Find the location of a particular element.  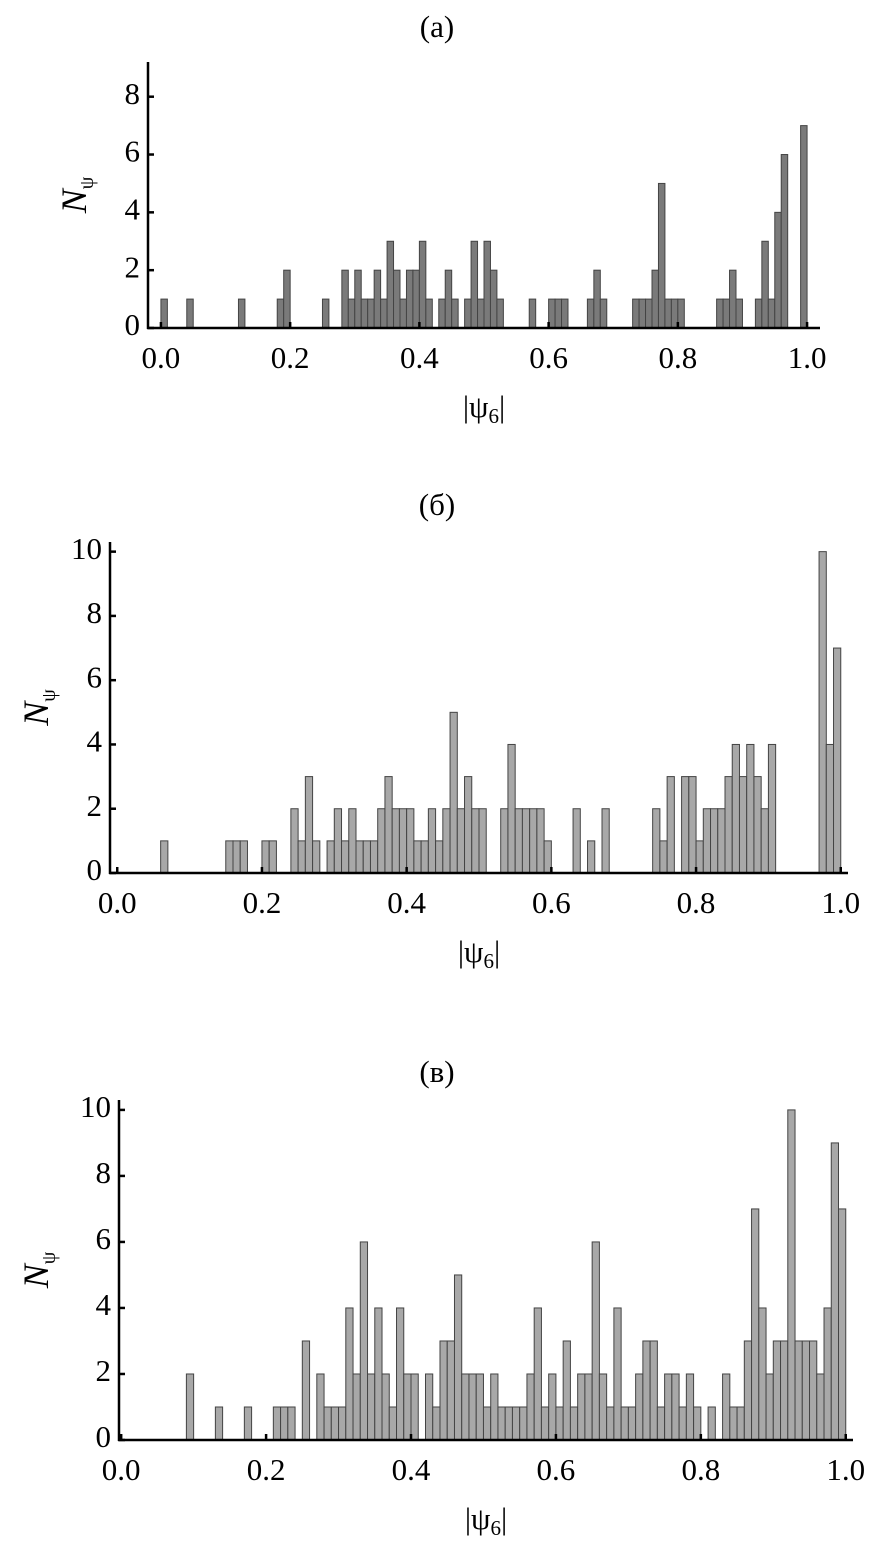

panel-title: (a) is located at coordinates (437, 26).